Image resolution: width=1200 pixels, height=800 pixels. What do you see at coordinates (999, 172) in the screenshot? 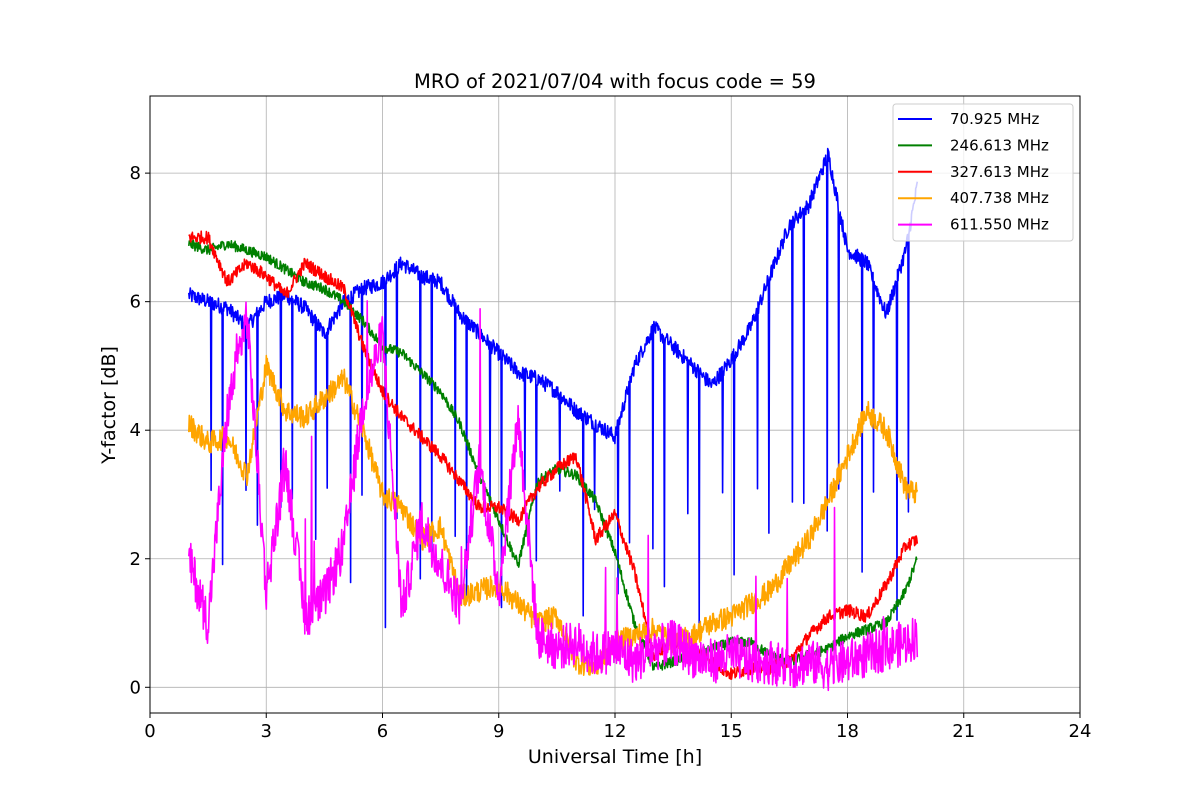
I see `legend-entry-label: 327.613 MHz` at bounding box center [999, 172].